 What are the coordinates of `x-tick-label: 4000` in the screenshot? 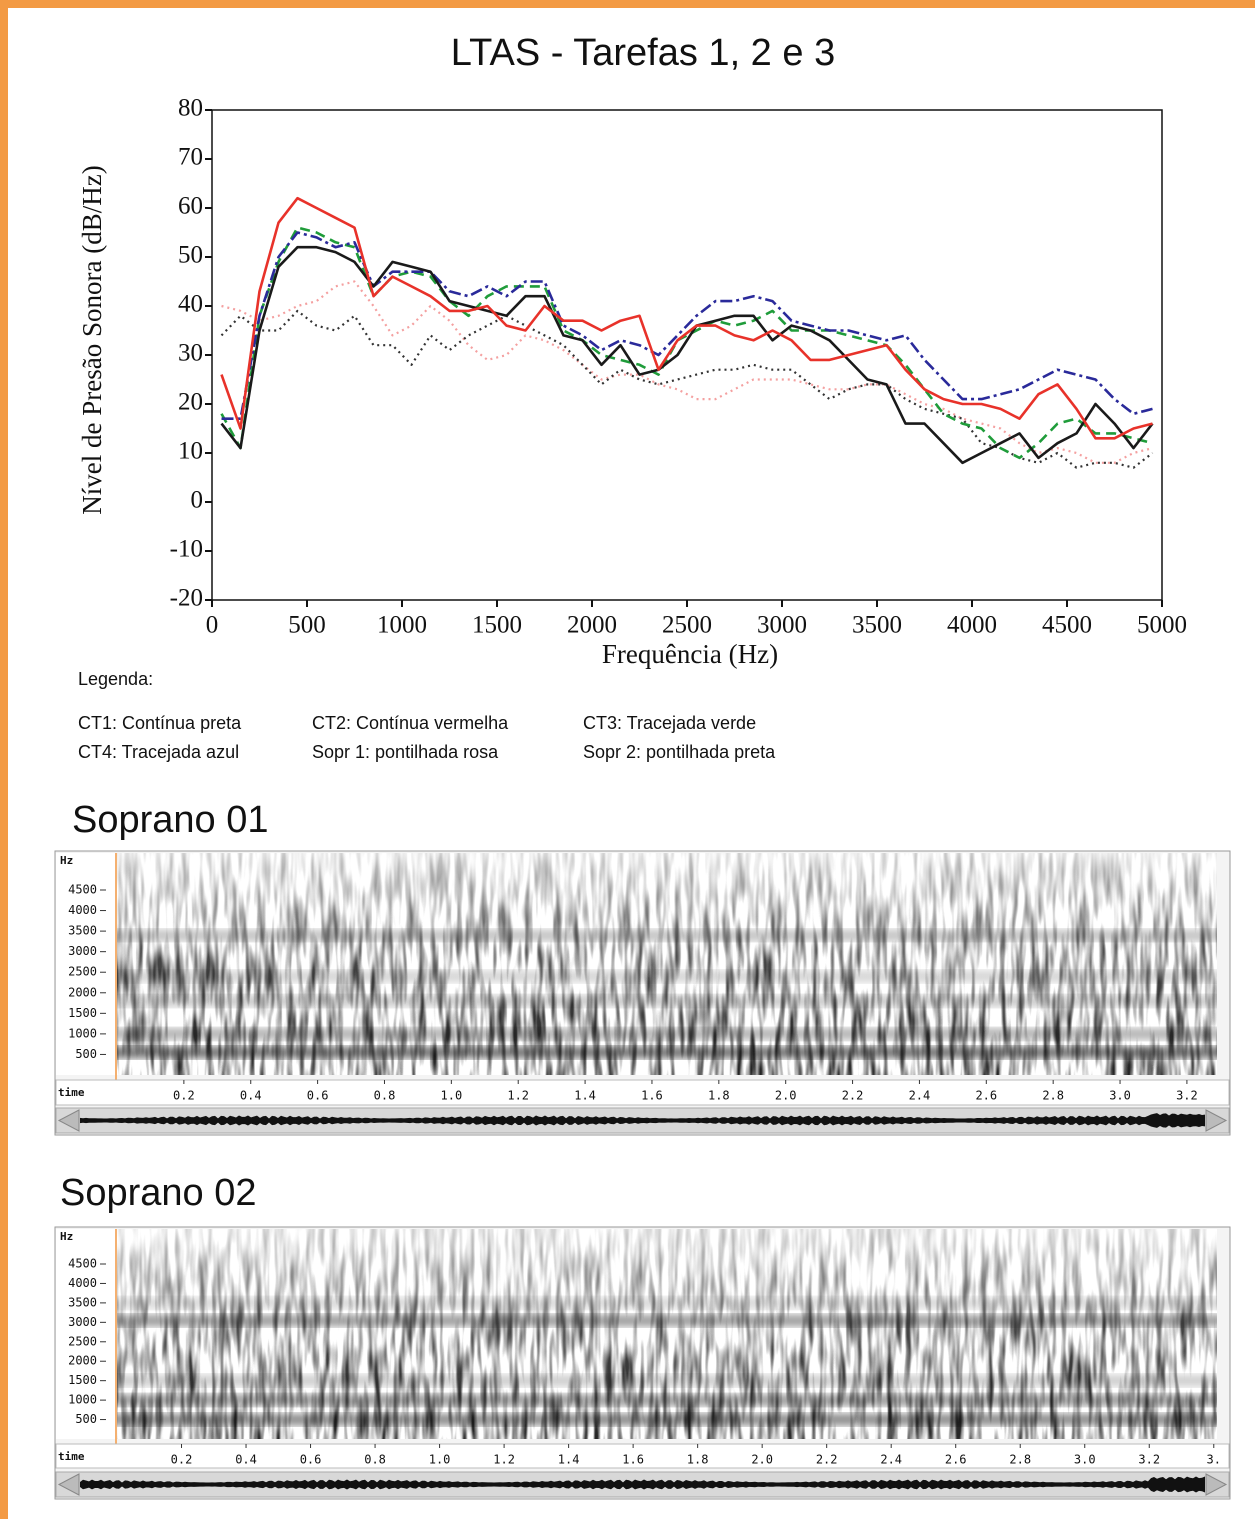 It's located at (972, 625).